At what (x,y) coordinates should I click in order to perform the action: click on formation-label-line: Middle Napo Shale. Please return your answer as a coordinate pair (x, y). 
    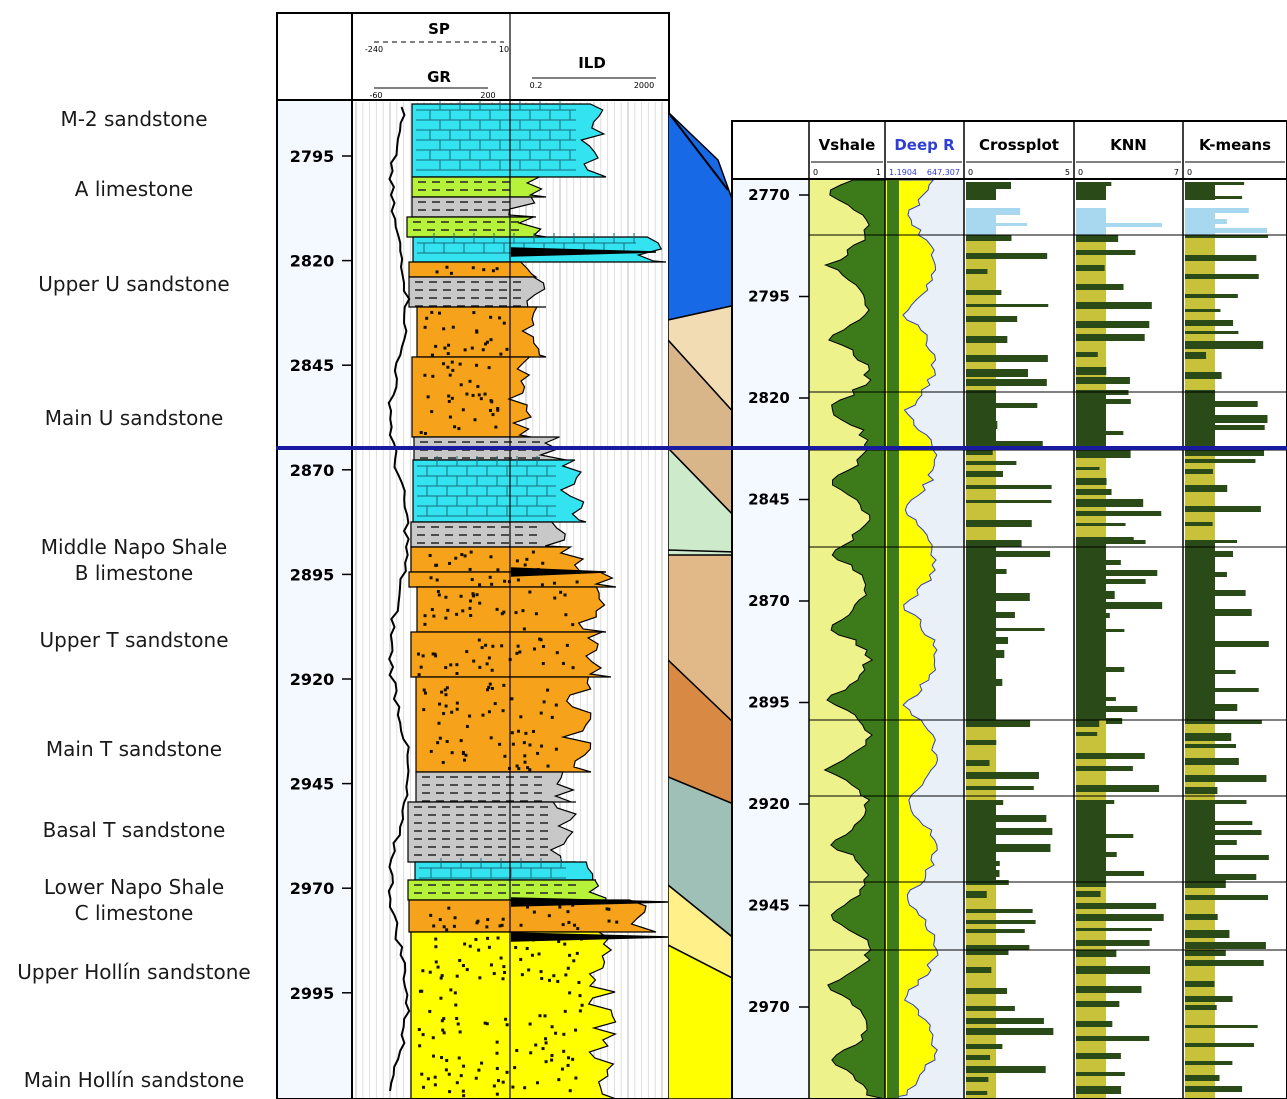
    Looking at the image, I should click on (134, 547).